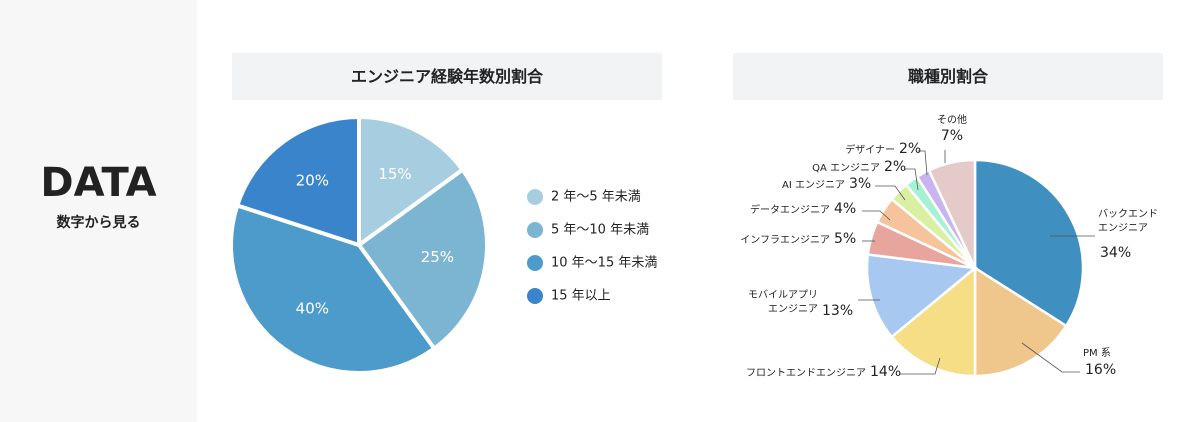 This screenshot has height=422, width=1202. What do you see at coordinates (790, 210) in the screenshot?
I see `category-label: データエンジニア` at bounding box center [790, 210].